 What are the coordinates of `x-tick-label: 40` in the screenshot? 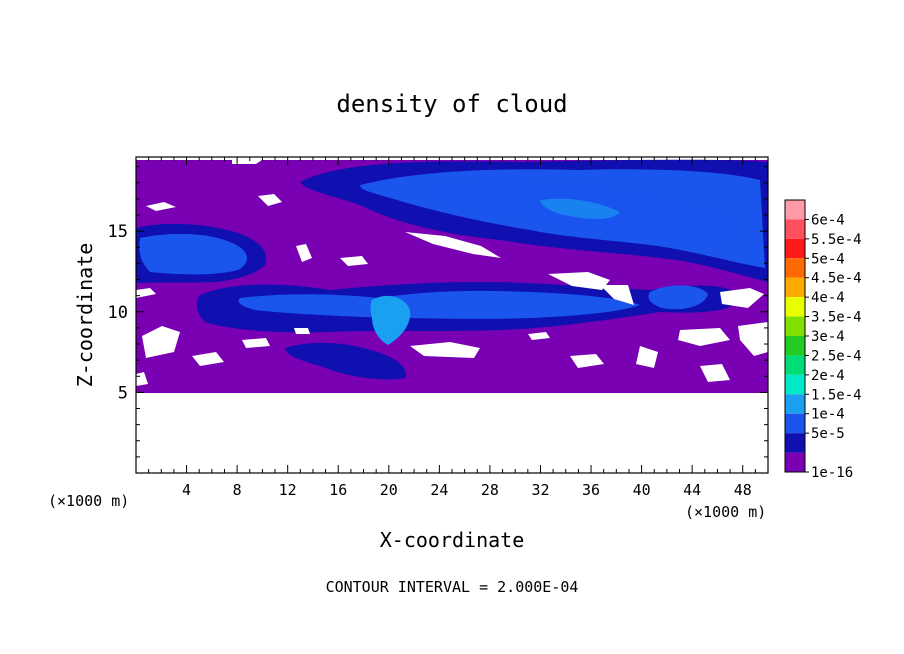 It's located at (642, 490).